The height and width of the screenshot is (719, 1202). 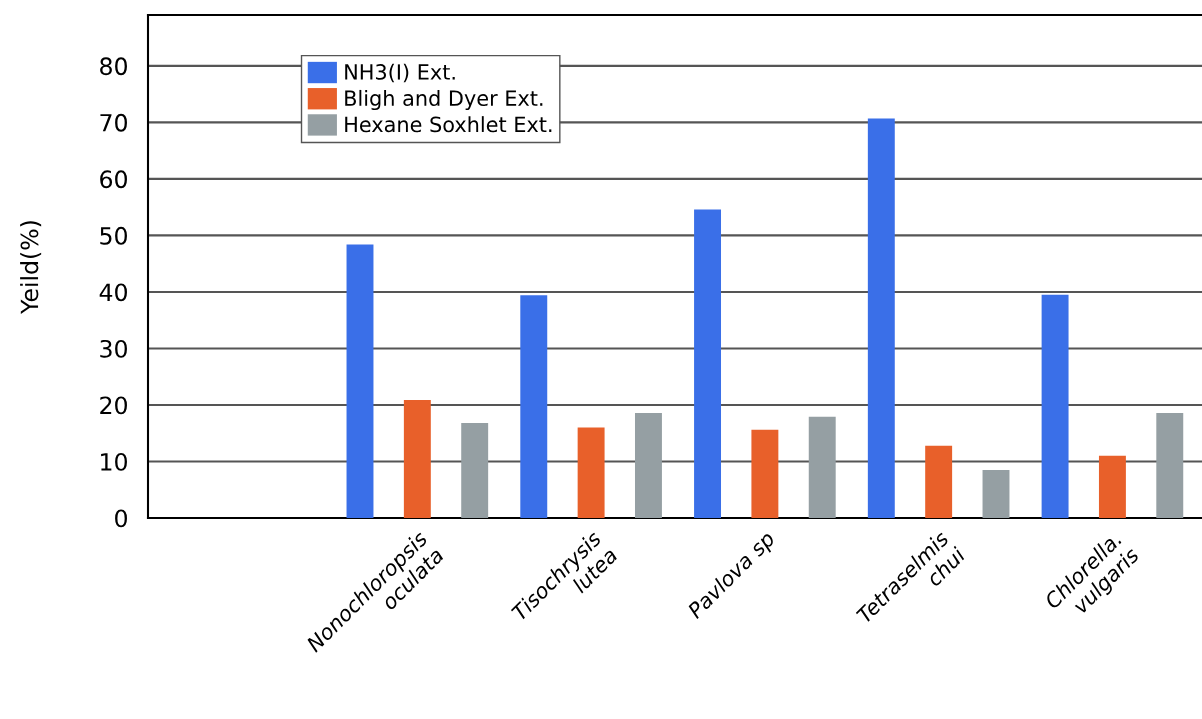 I want to click on y-tick-label: 80, so click(x=113, y=66).